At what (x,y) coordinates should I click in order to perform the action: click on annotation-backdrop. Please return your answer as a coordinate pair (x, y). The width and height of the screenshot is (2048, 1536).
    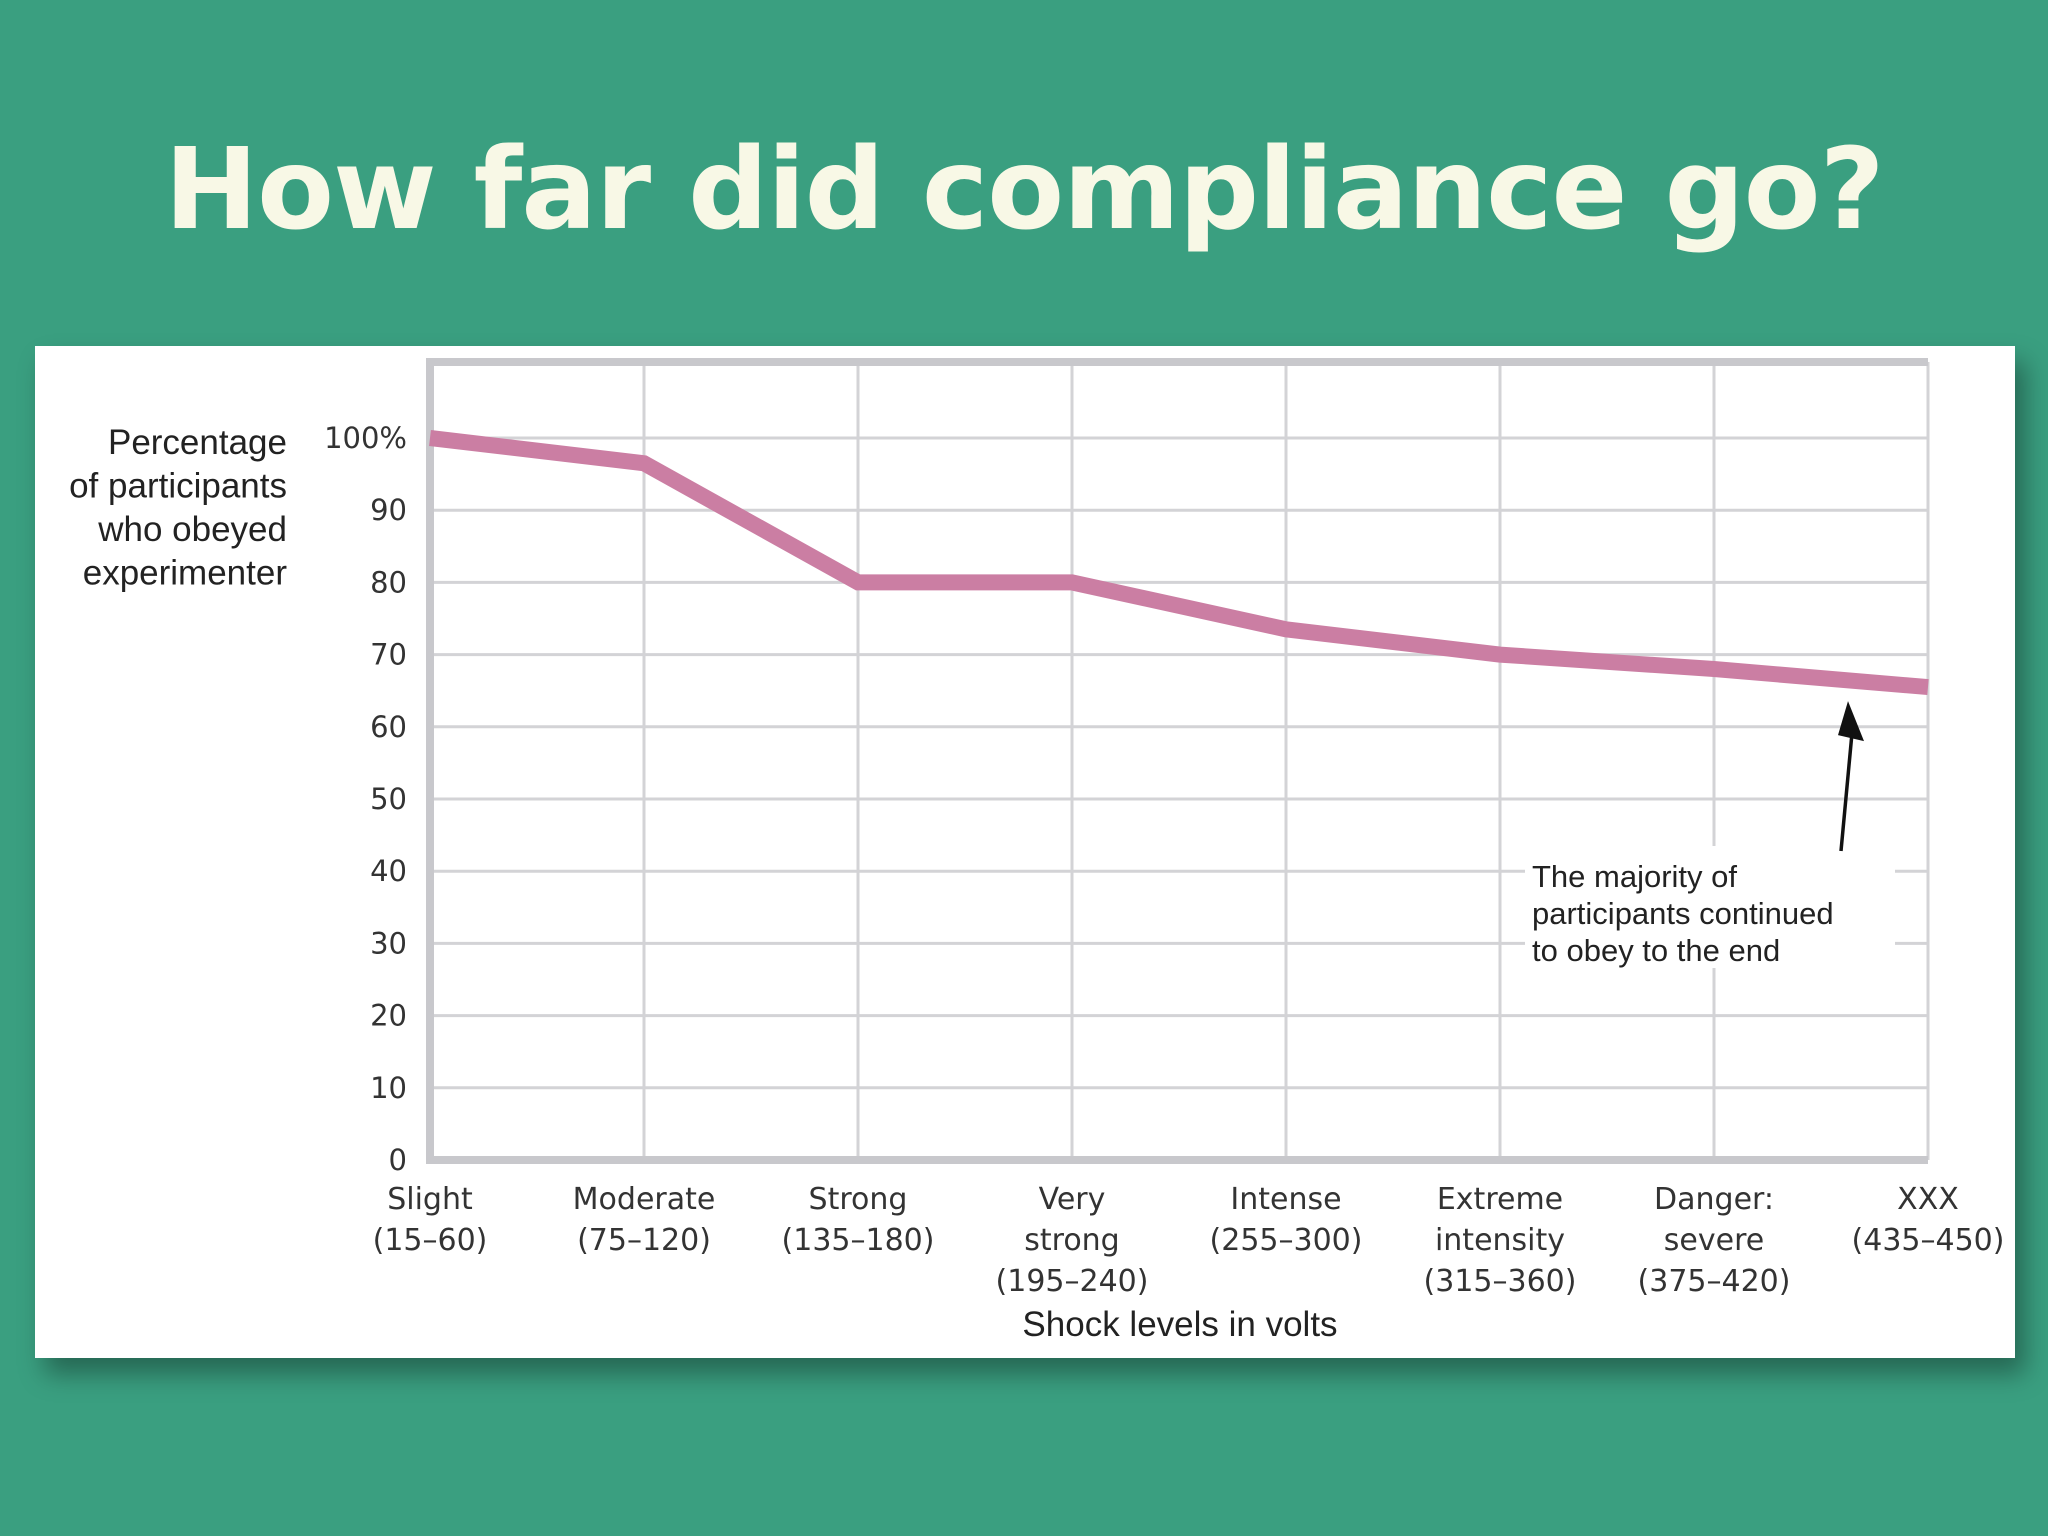
    Looking at the image, I should click on (1710, 907).